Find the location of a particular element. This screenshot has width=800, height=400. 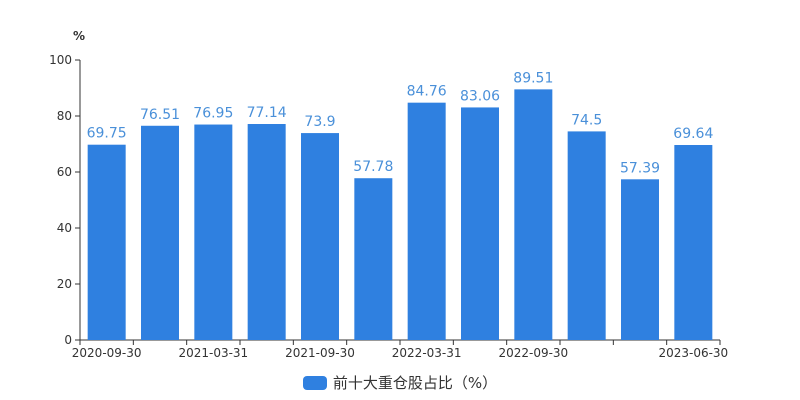

bar-value-label: 76.51 is located at coordinates (160, 115).